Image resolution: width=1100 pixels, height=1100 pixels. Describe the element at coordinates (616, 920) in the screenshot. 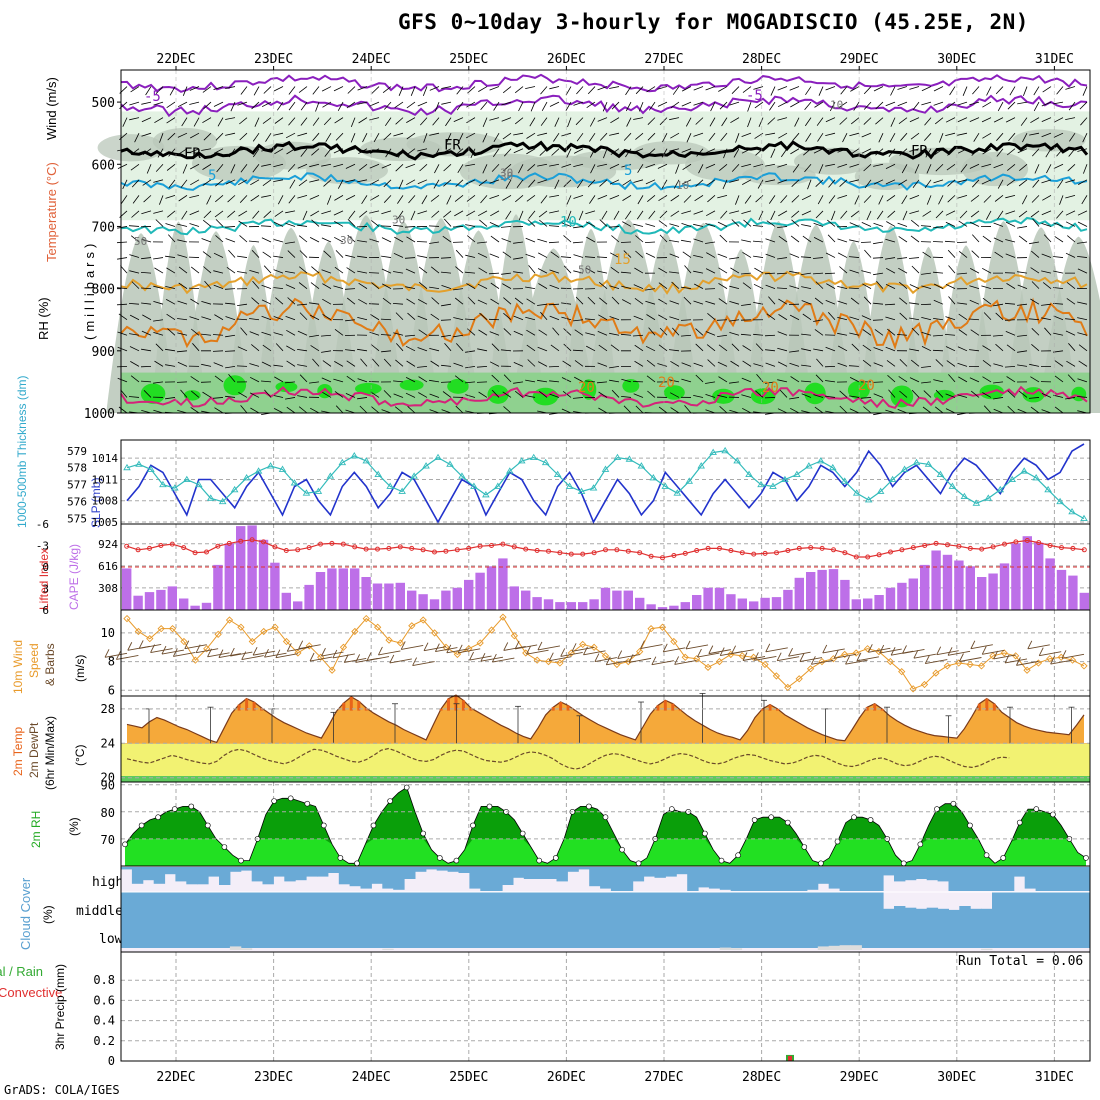

I see `cloud-middle-bar` at that location.